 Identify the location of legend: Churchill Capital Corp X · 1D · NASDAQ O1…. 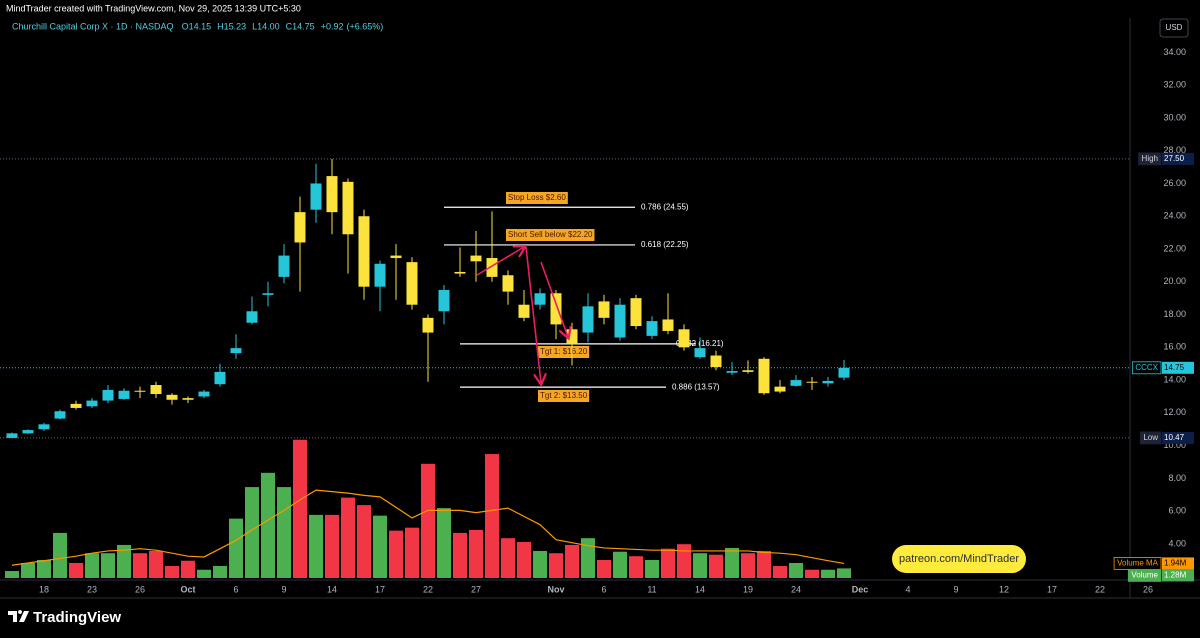
(197, 26).